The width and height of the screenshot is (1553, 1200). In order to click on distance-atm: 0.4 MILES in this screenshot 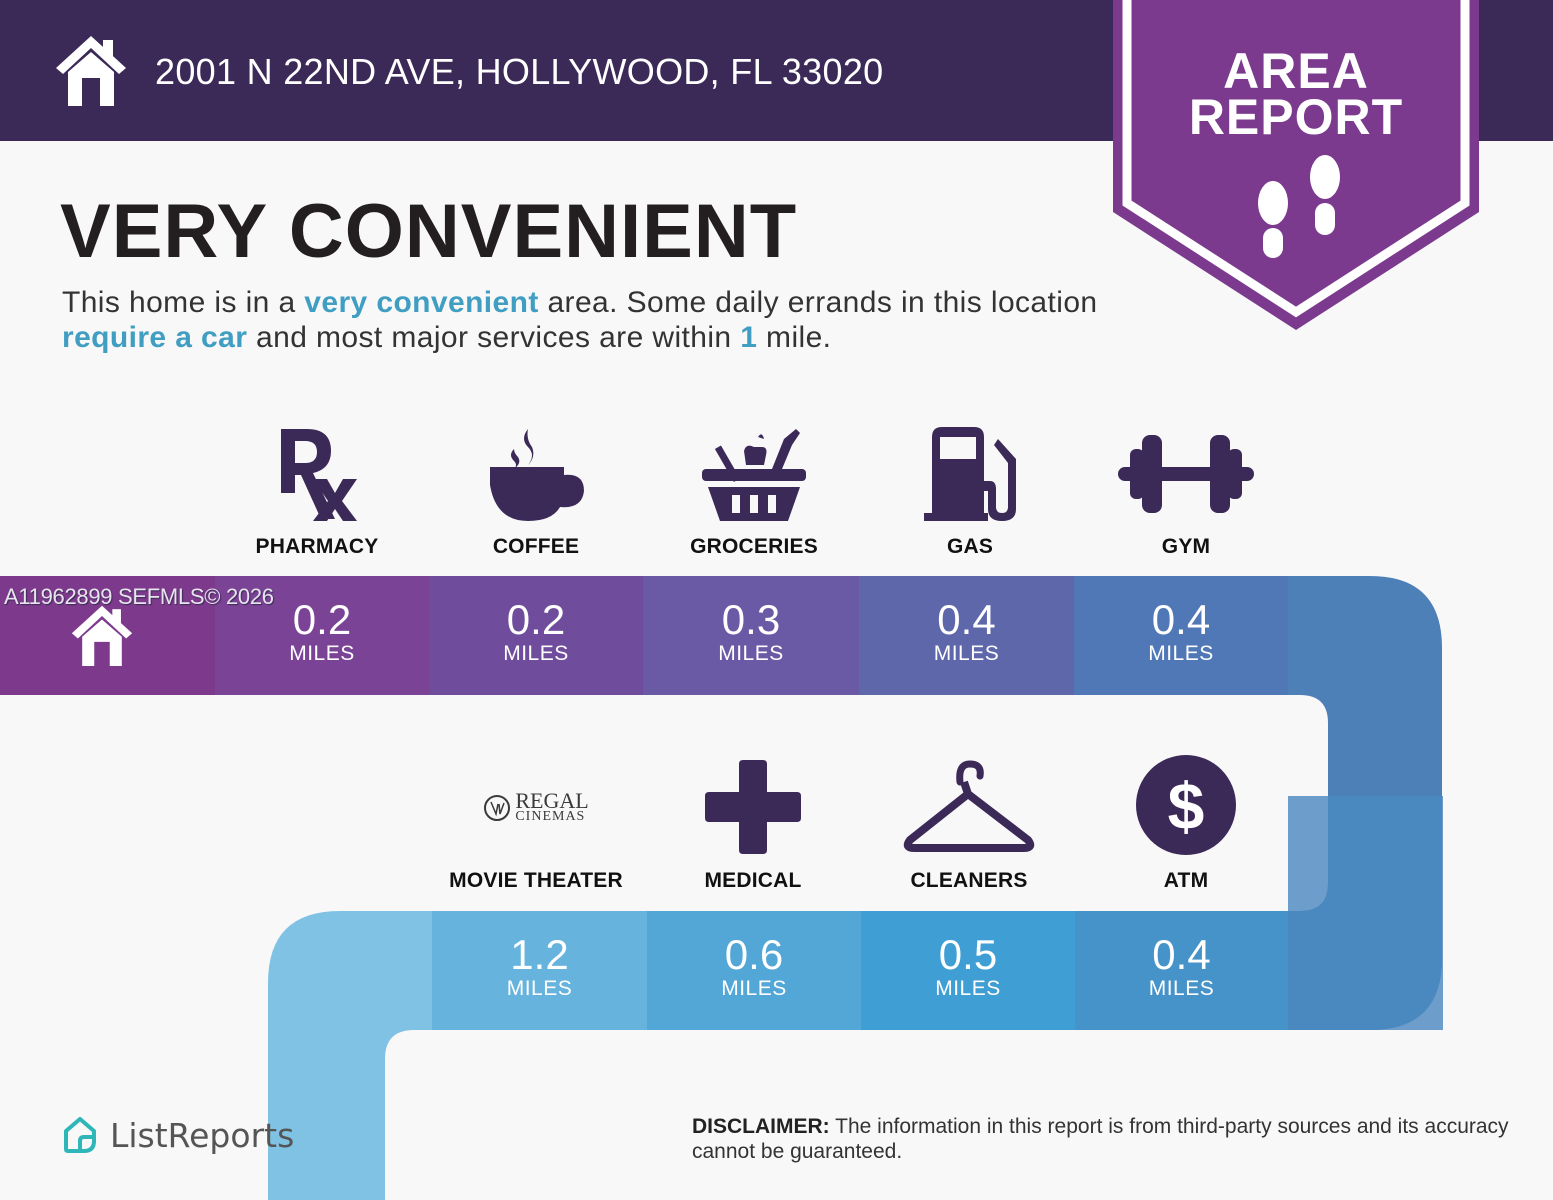, I will do `click(1181, 966)`.